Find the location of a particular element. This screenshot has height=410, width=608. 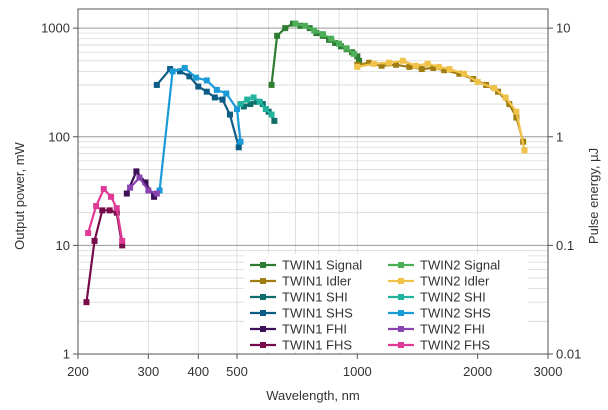

legend-background is located at coordinates (386, 303).